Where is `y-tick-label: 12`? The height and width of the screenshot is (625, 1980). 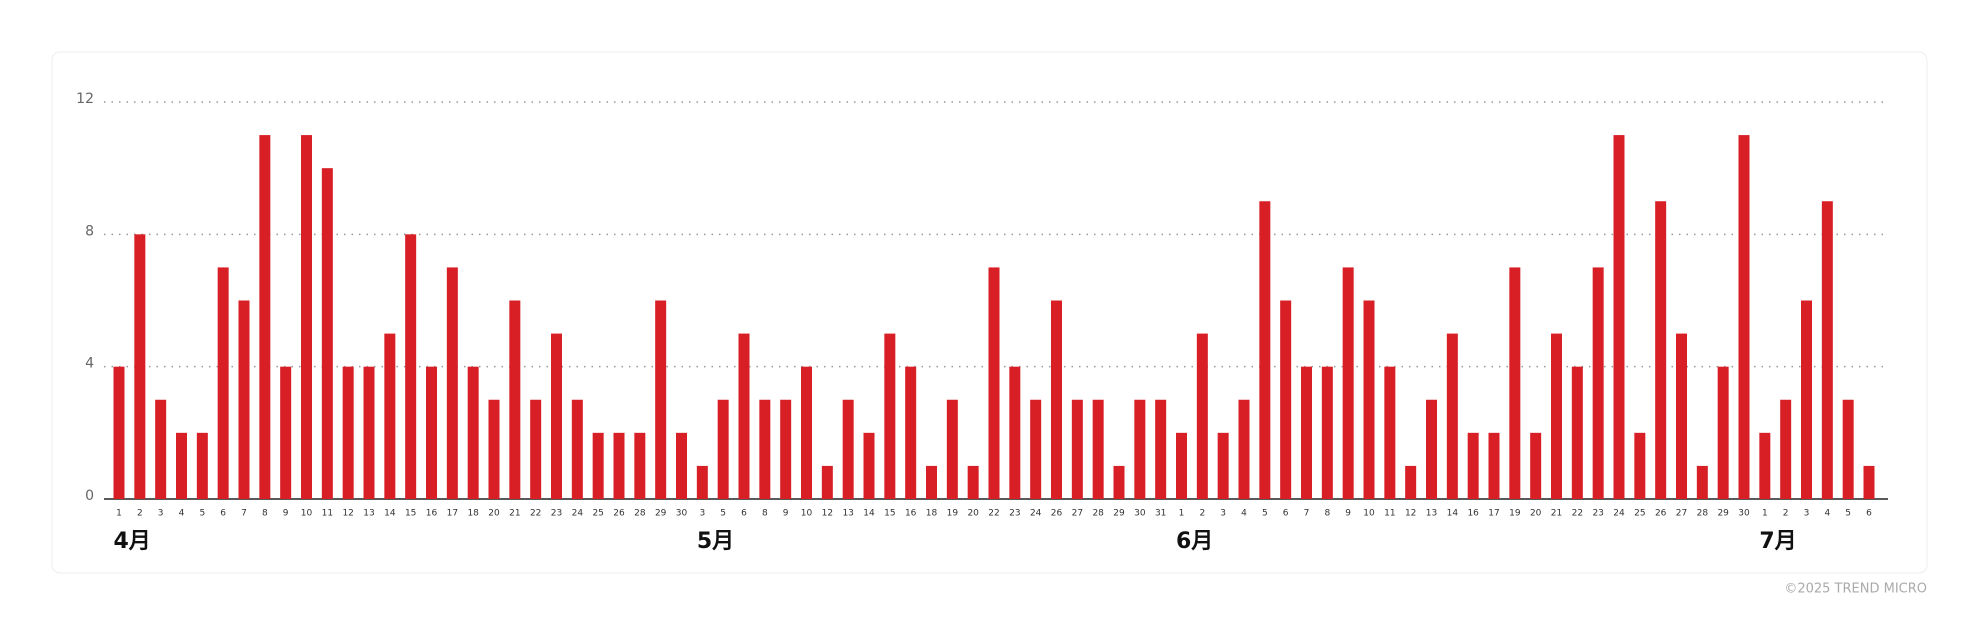
y-tick-label: 12 is located at coordinates (85, 99).